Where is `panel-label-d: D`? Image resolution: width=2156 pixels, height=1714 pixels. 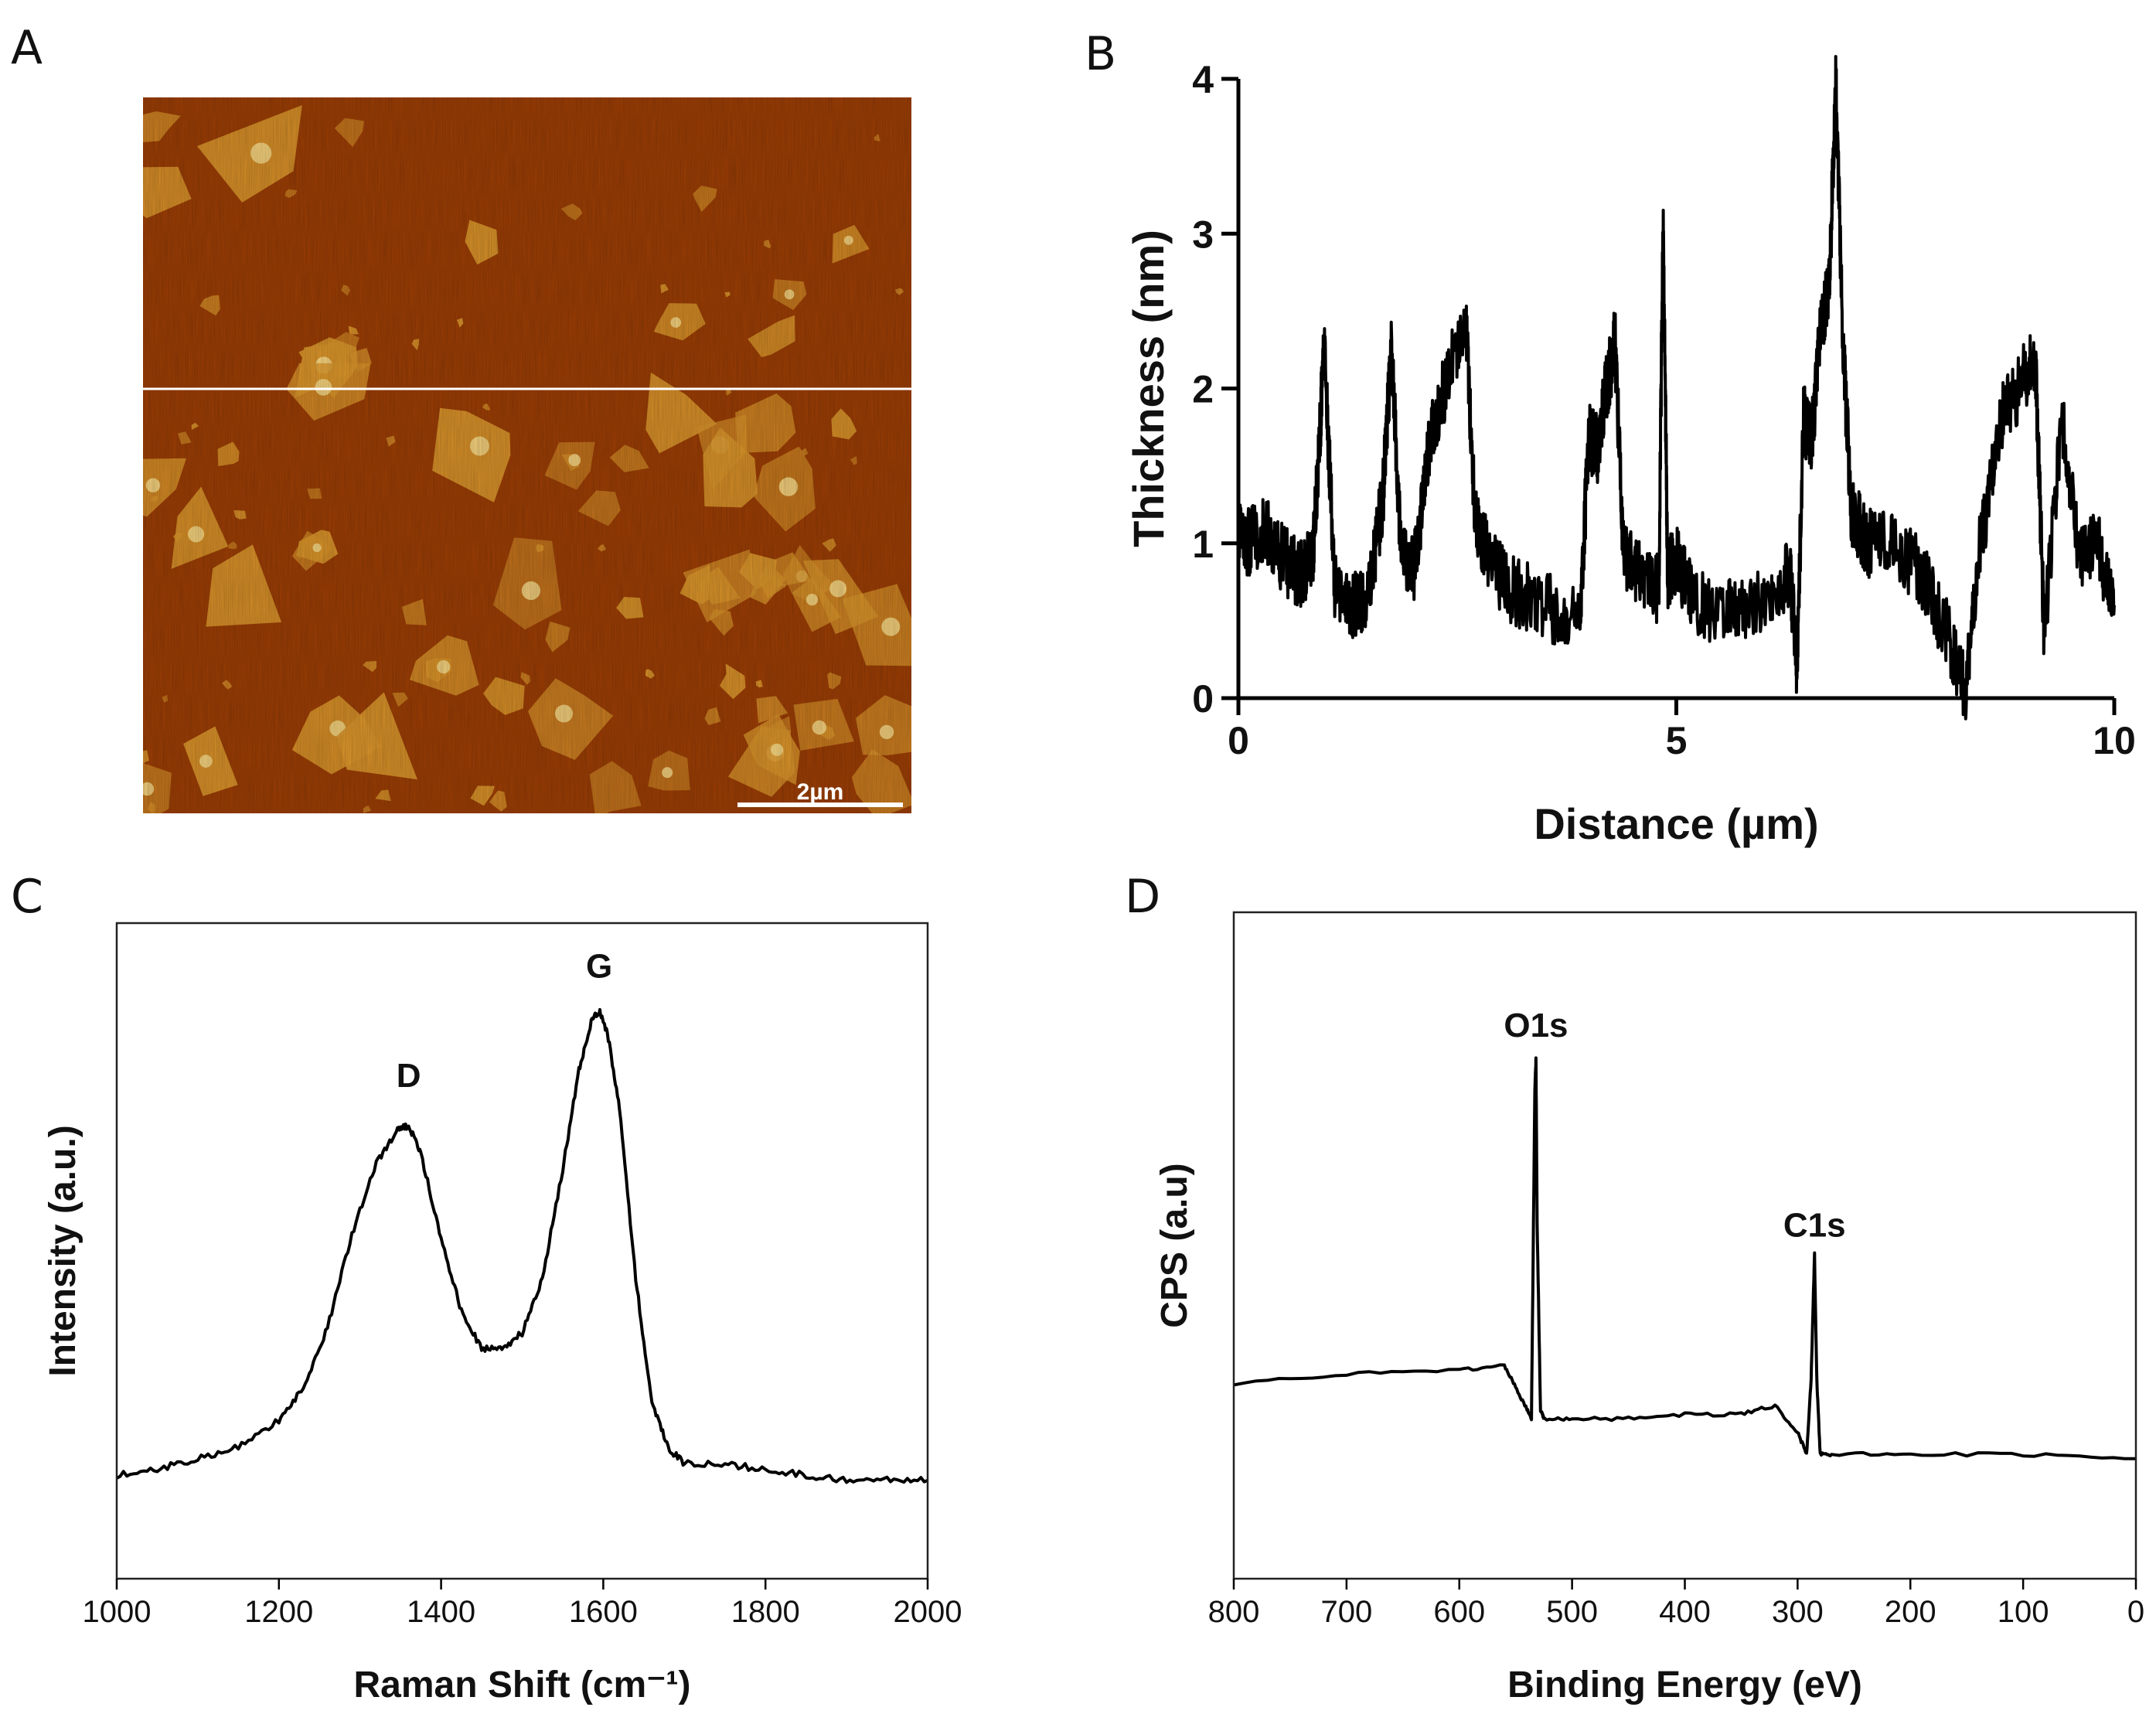 panel-label-d: D is located at coordinates (1142, 897).